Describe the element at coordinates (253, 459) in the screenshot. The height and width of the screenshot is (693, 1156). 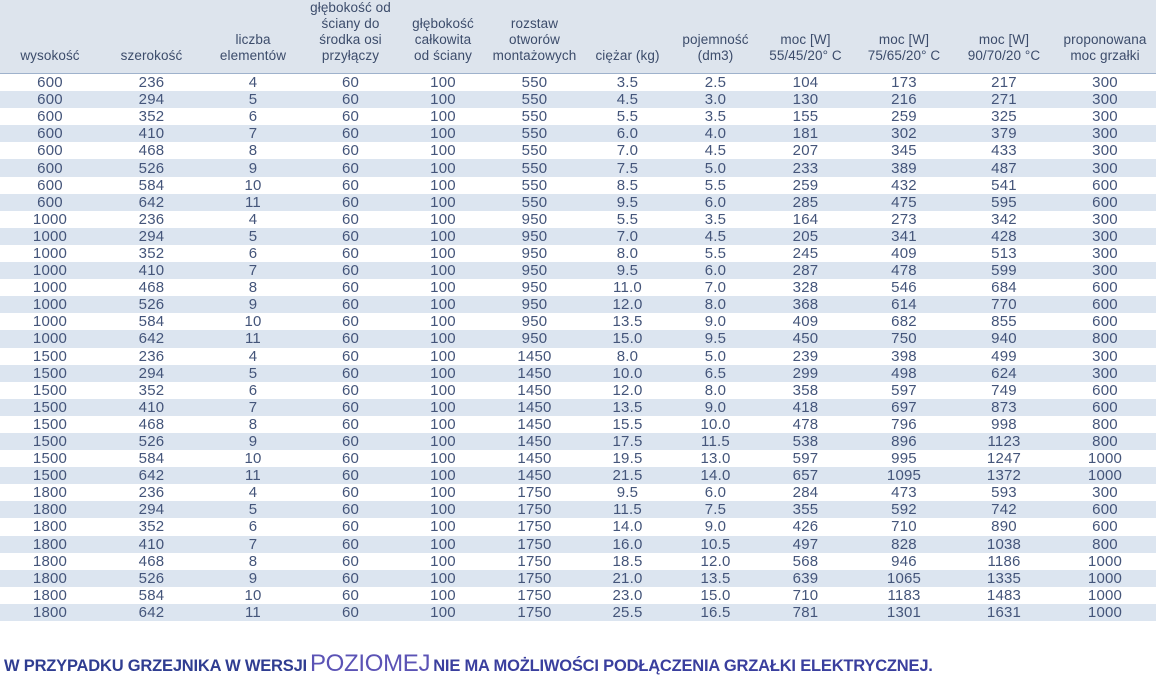
I see `cell-liczba: 10` at that location.